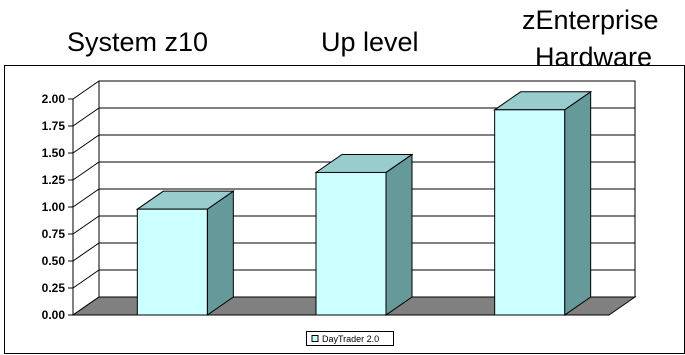 This screenshot has height=355, width=685. Describe the element at coordinates (54, 315) in the screenshot. I see `y-tick-label: 0.00` at that location.